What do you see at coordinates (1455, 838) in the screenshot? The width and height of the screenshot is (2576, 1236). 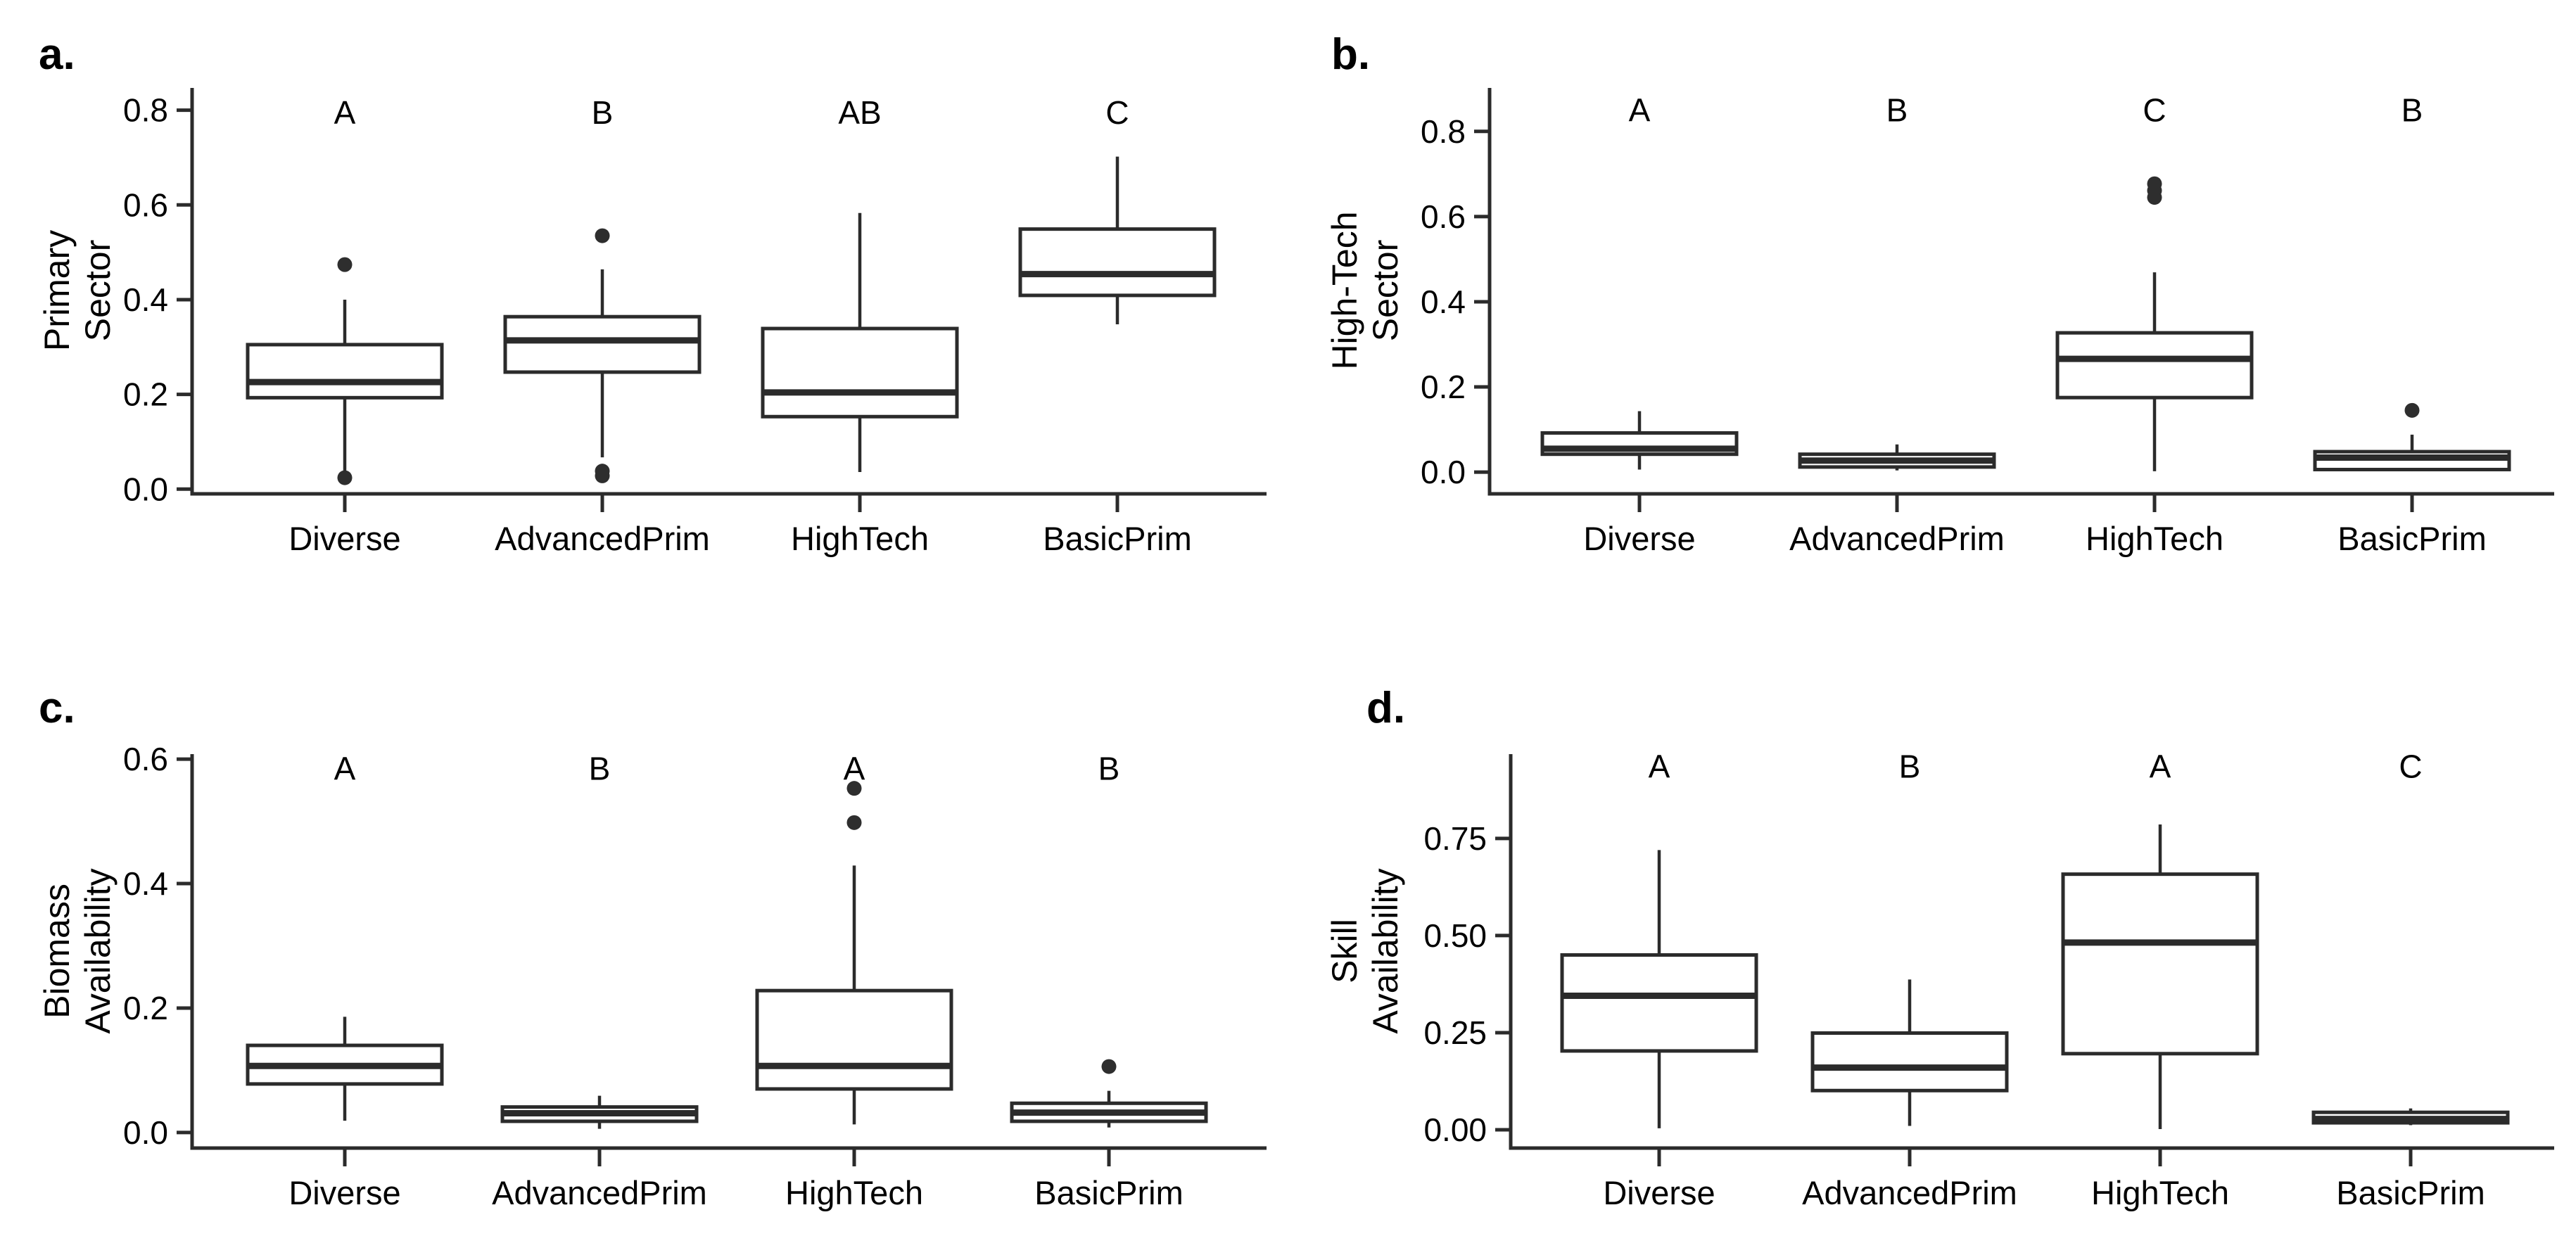 I see `y-tick-label: 0.75` at bounding box center [1455, 838].